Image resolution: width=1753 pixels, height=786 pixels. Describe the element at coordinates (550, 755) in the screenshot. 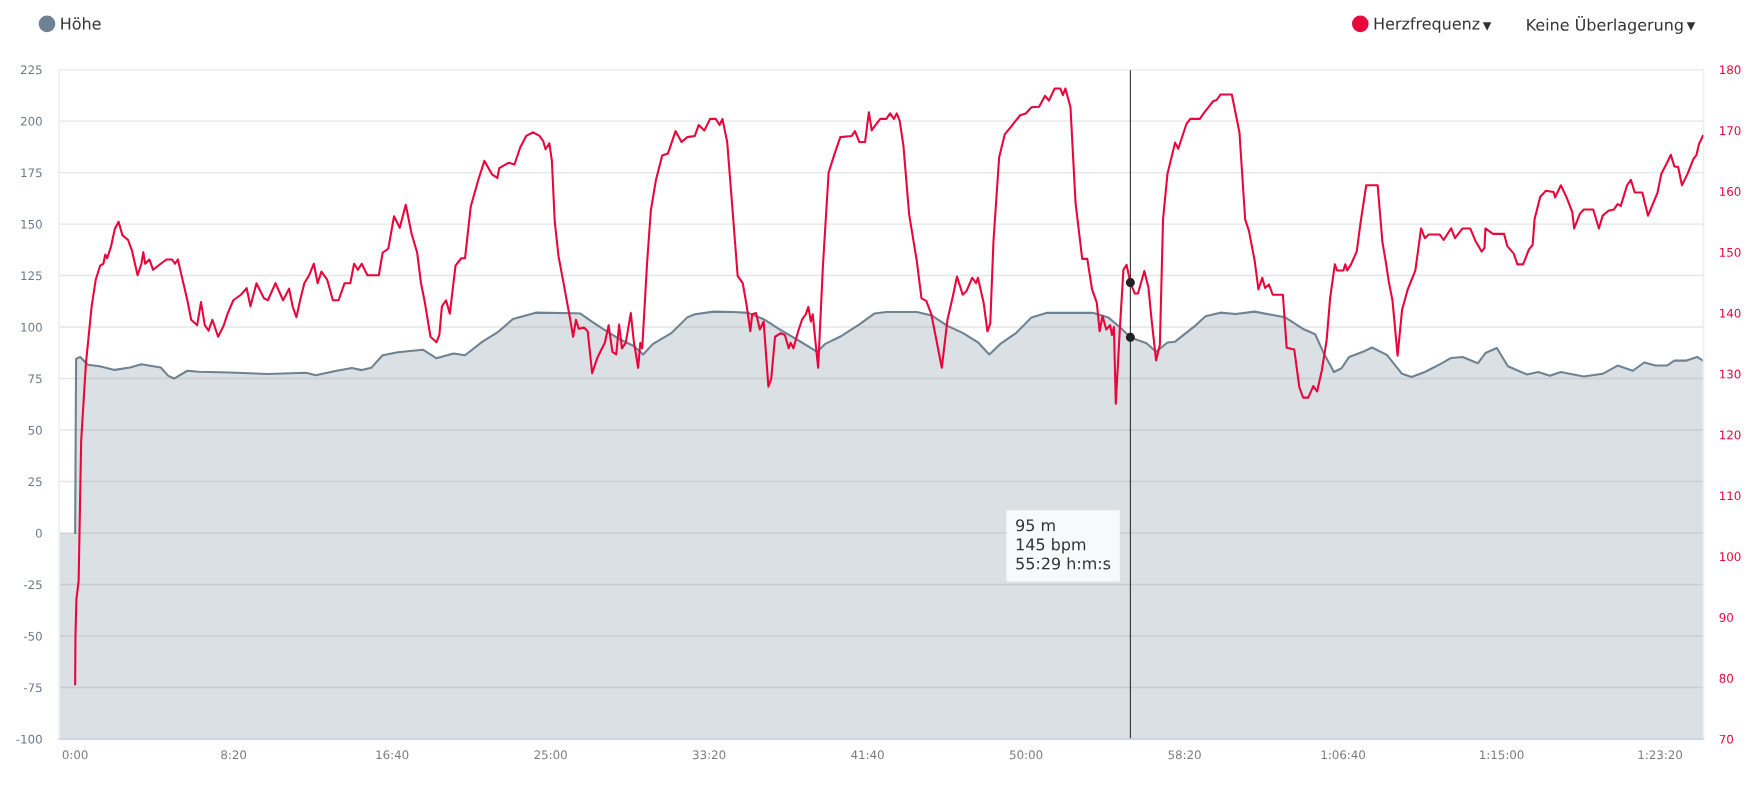

I see `x-tick-label: 25:00` at that location.